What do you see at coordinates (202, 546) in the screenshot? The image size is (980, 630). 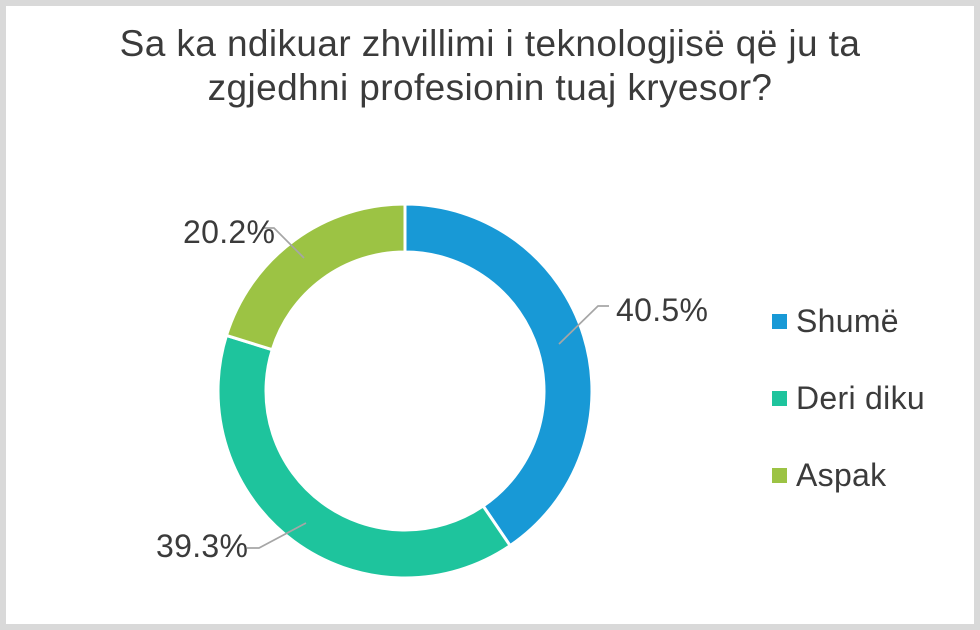 I see `data-label-deri-diku: 39.3%` at bounding box center [202, 546].